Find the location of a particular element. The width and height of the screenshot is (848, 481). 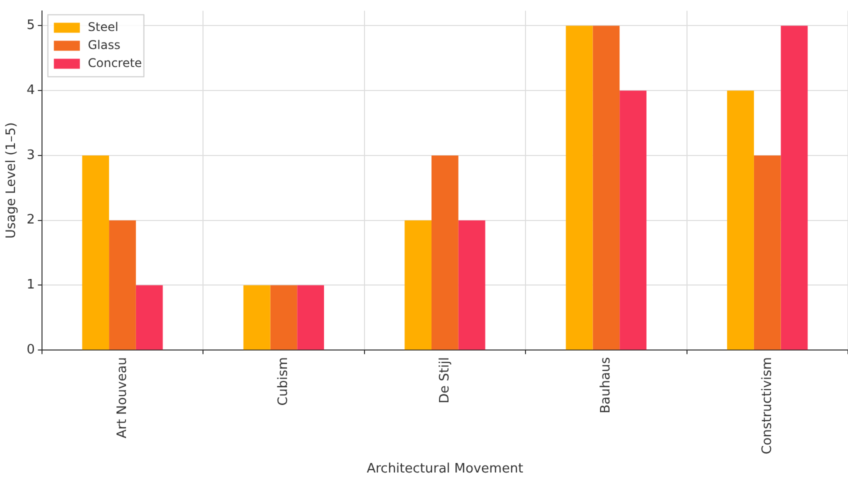

y-axis-title: Usage Level (1–5) is located at coordinates (12, 180).